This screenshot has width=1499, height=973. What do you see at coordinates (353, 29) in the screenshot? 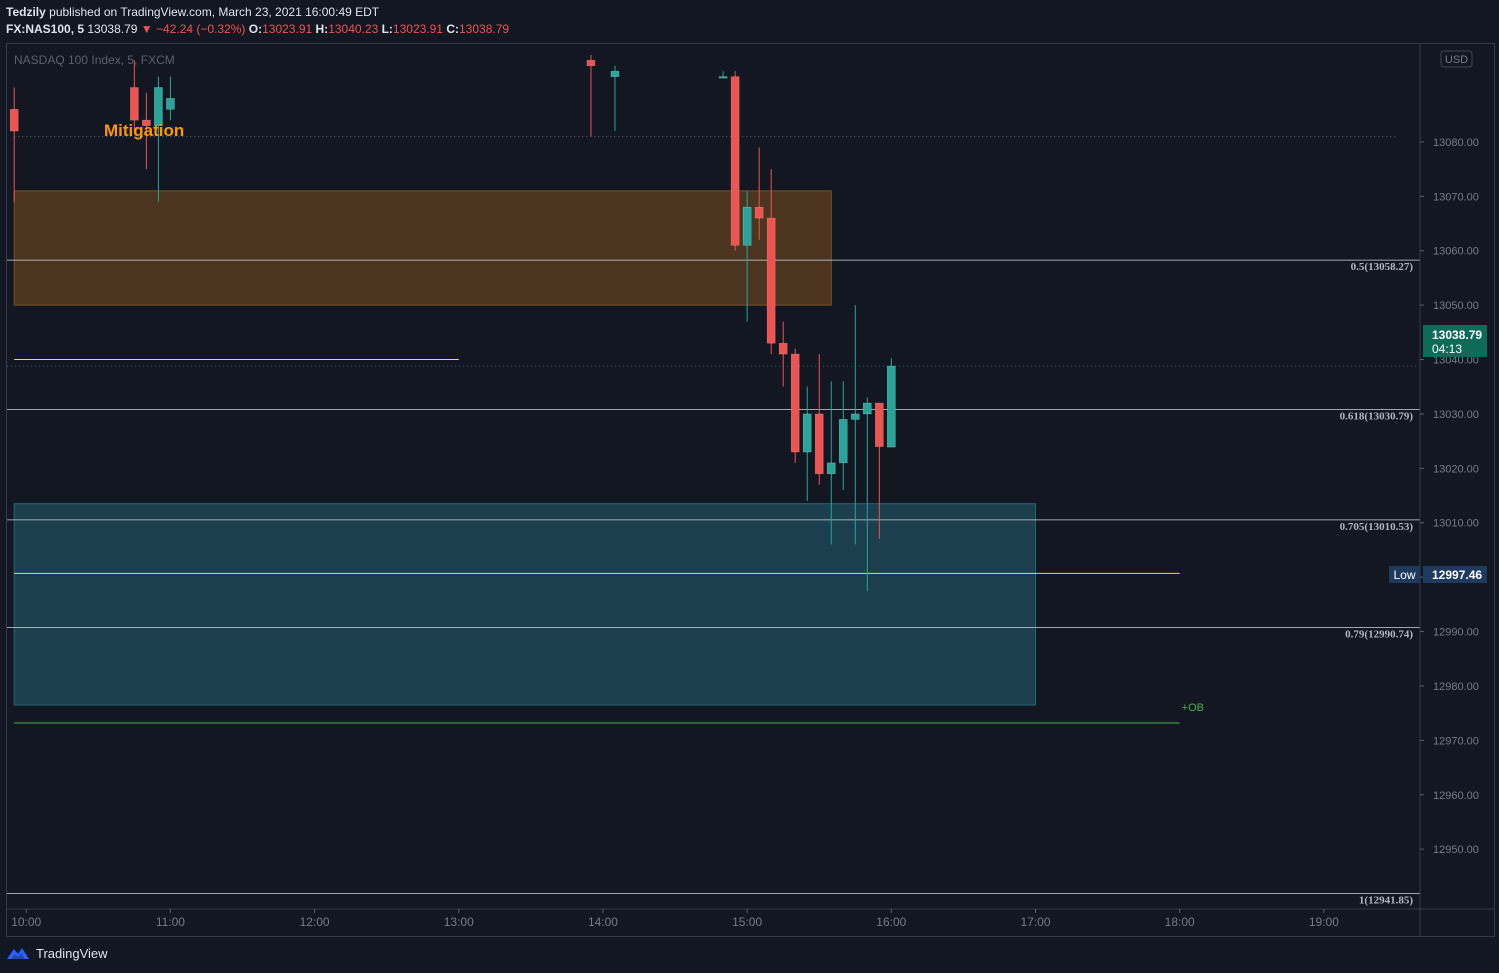
I see `high-value: 13040.23` at bounding box center [353, 29].